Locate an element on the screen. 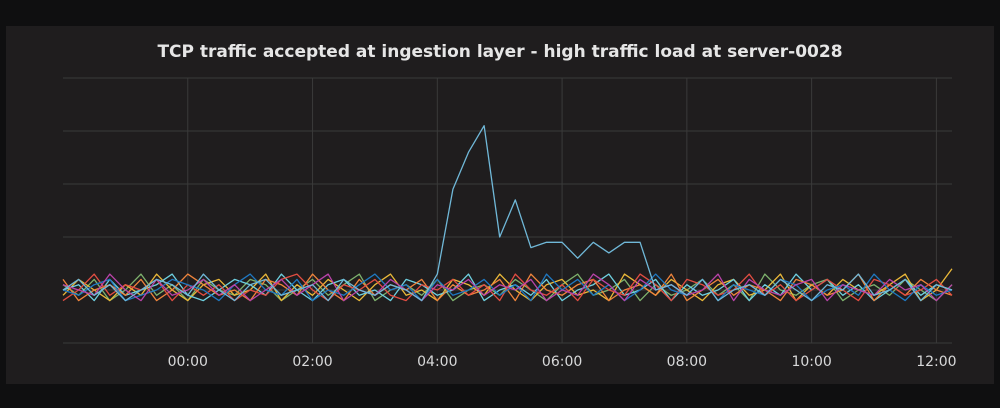 This screenshot has height=408, width=1000. x-tick-label: 06:00 is located at coordinates (562, 362).